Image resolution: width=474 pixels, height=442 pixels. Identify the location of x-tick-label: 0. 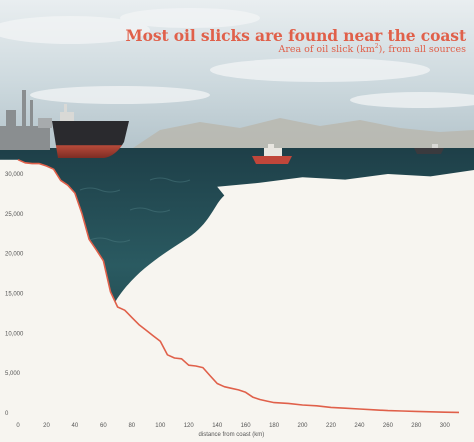
(18, 426).